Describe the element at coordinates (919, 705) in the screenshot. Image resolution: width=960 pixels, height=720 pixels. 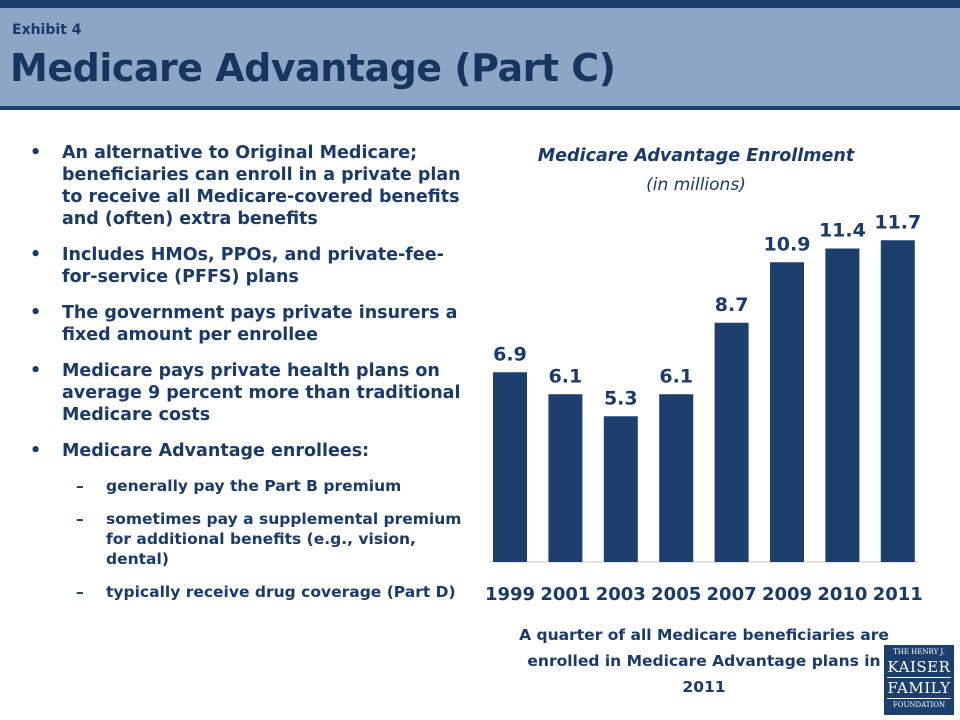
I see `logo-line: FOUNDATION` at that location.